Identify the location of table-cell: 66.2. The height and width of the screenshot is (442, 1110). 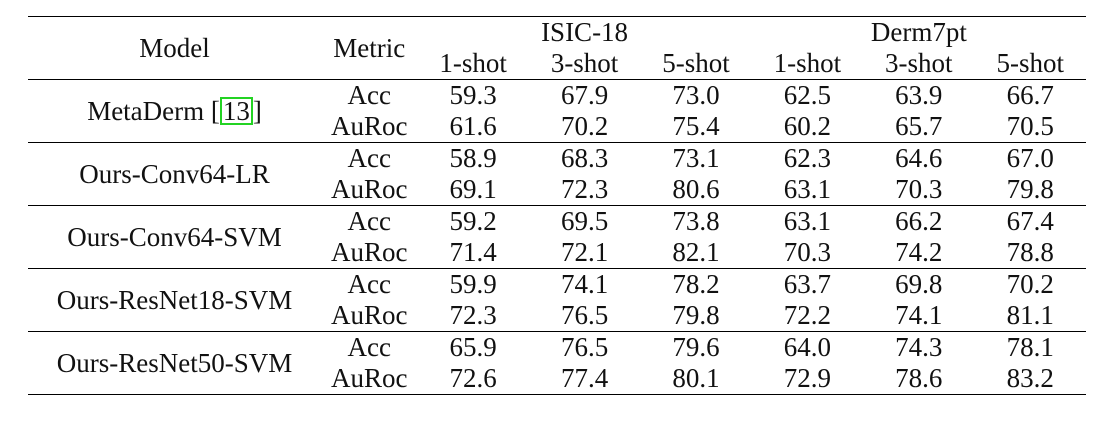
(919, 221).